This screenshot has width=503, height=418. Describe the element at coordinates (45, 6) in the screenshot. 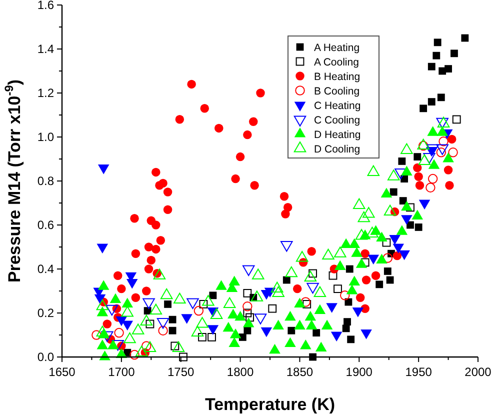

I see `y-tick-label: 1.6` at that location.